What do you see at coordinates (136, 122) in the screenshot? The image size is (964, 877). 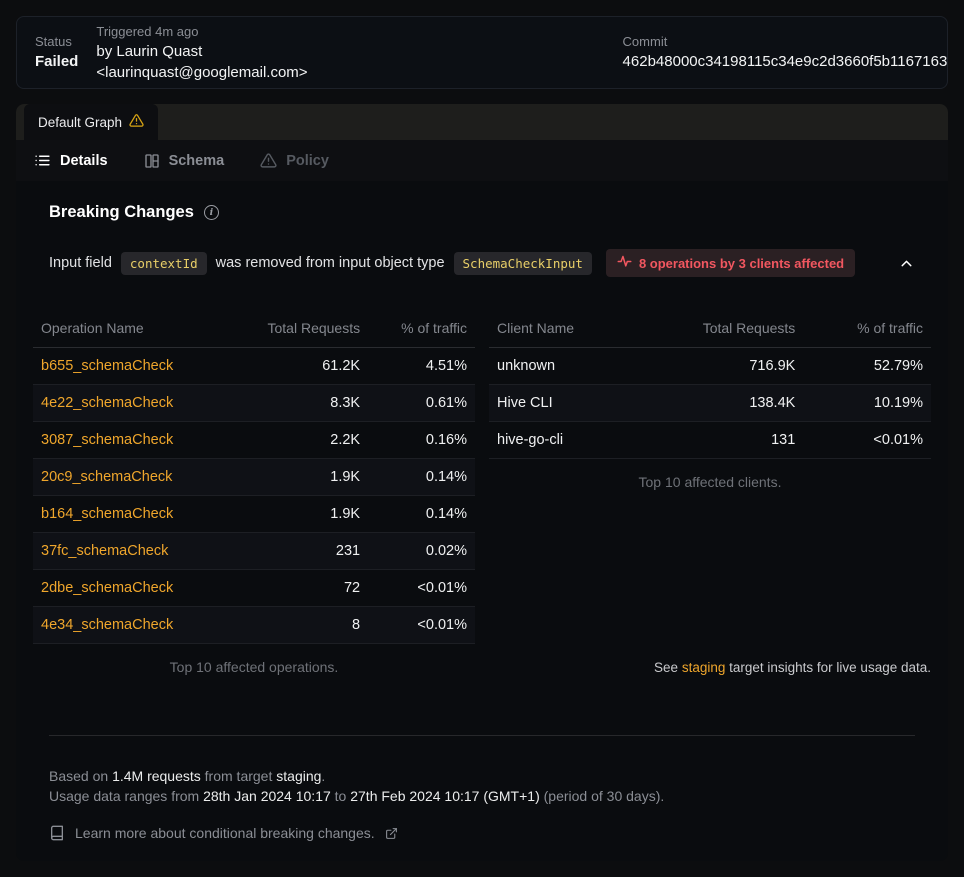 I see `warning-icon` at bounding box center [136, 122].